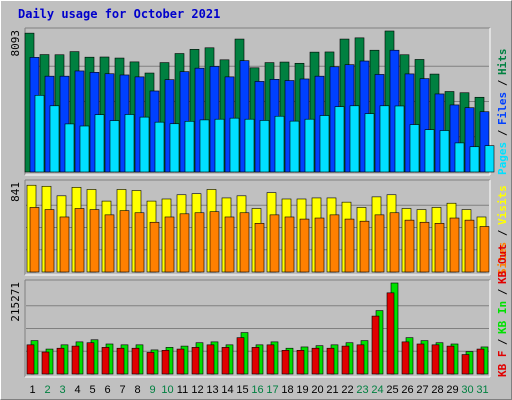  I want to click on day-label: 29, so click(452, 390).